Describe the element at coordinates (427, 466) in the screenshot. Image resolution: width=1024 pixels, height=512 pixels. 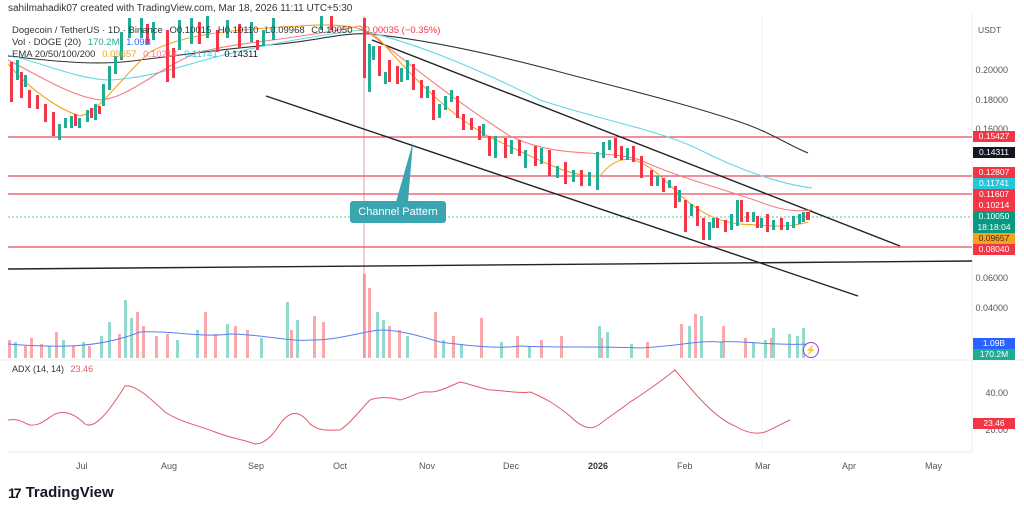
I see `x-axis-label: Nov` at that location.